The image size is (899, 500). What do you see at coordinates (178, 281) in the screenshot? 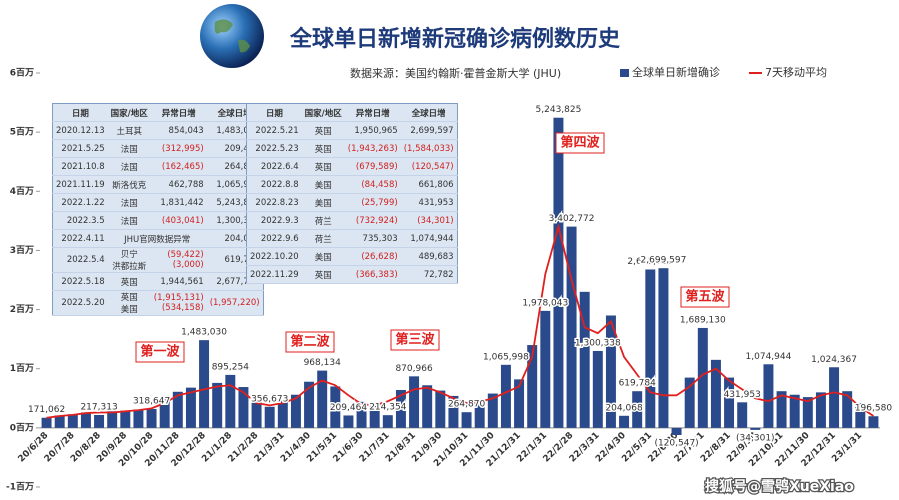
I see `table-cell: 1,944,561` at bounding box center [178, 281].